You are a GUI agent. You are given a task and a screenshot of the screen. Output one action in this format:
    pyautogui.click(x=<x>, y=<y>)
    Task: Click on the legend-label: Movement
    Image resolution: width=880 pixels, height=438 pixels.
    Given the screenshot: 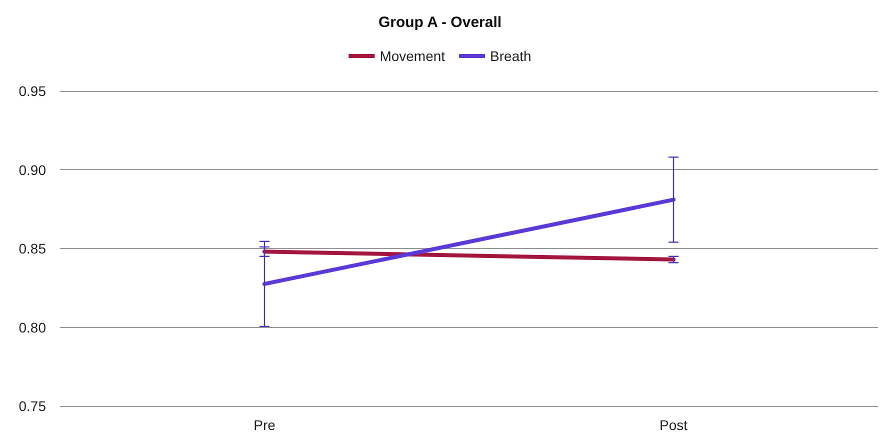 What is the action you would take?
    pyautogui.click(x=413, y=56)
    